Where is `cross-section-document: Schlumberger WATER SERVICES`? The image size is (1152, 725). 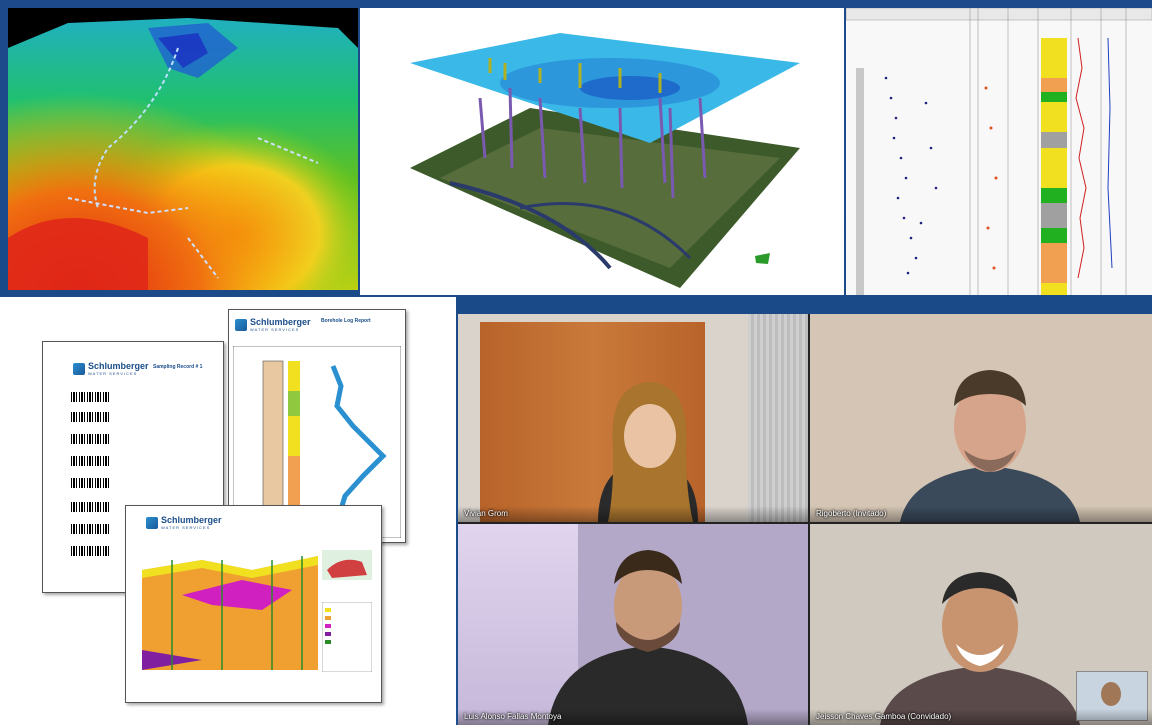
cross-section-document: Schlumberger WATER SERVICES is located at coordinates (253, 604).